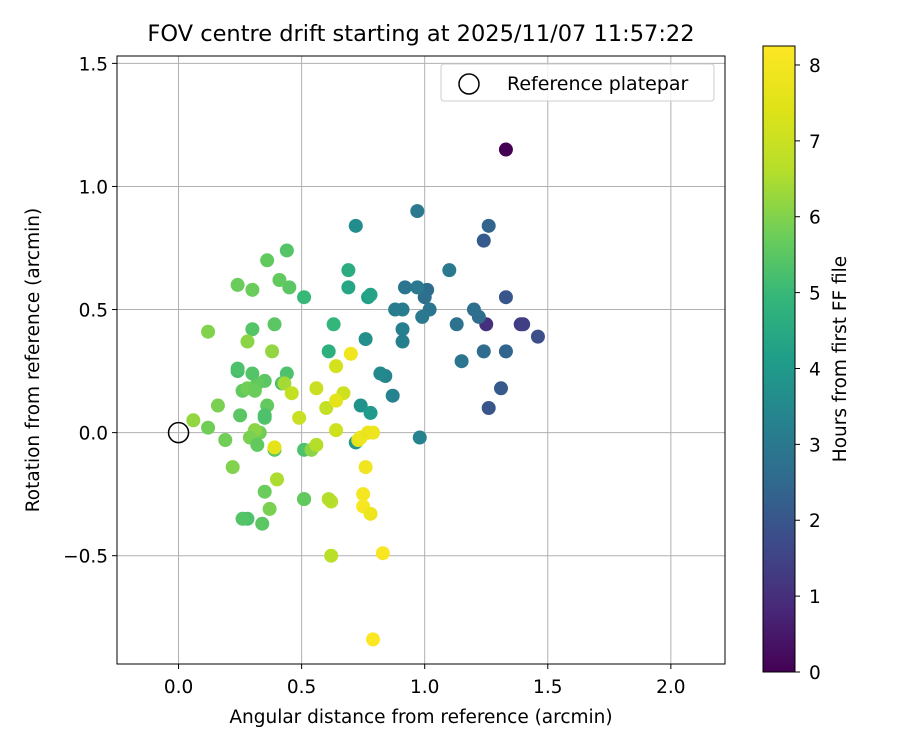 This screenshot has height=750, width=900. Describe the element at coordinates (178, 687) in the screenshot. I see `x-tick-label: 0.0` at that location.